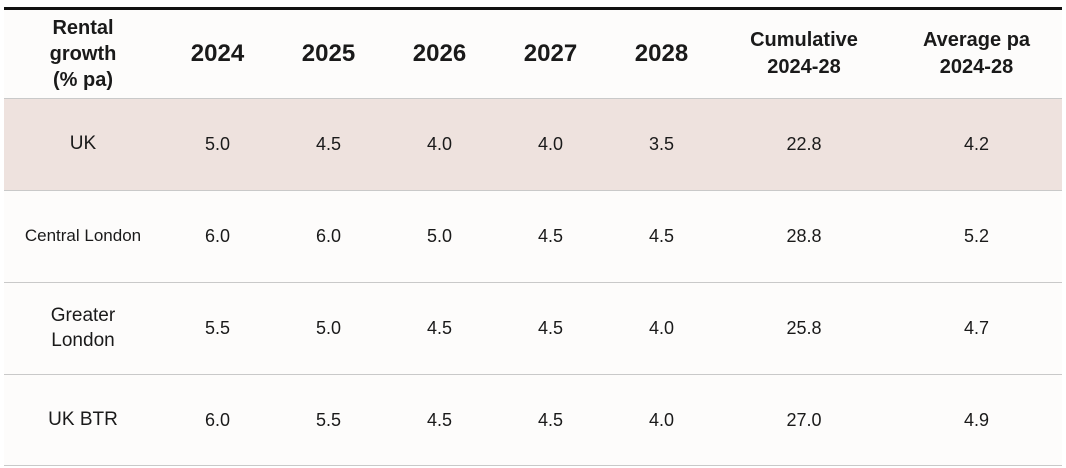 This screenshot has height=468, width=1066. Describe the element at coordinates (976, 419) in the screenshot. I see `table-cell: 4.9` at that location.